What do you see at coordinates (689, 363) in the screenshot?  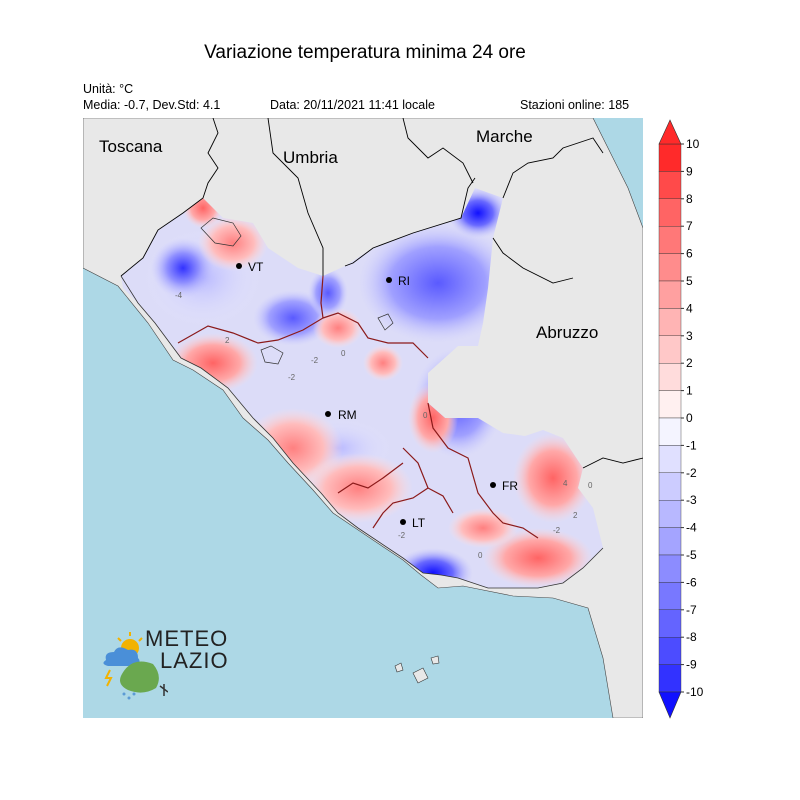 I see `colorbar-tick-label: 2` at bounding box center [689, 363].